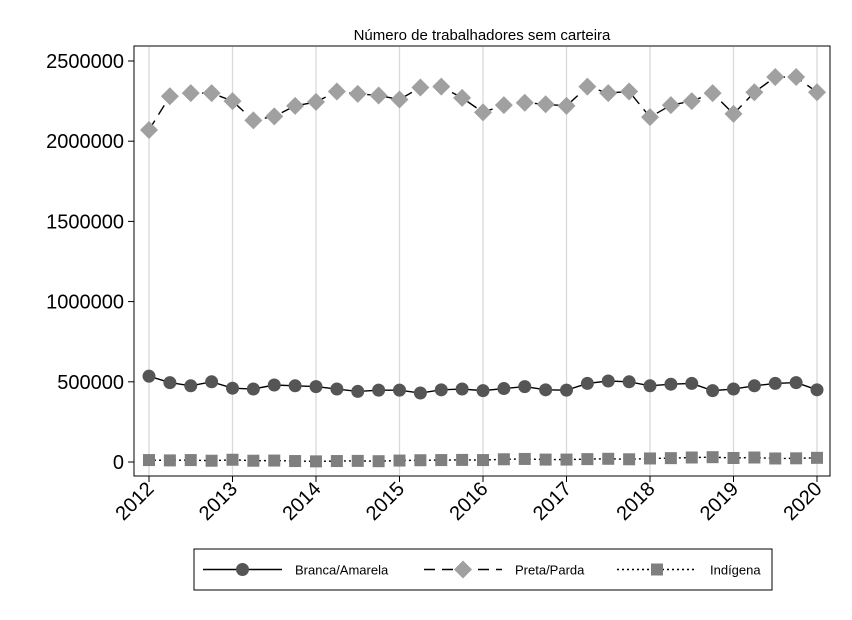 Image resolution: width=852 pixels, height=620 pixels. Describe the element at coordinates (135, 501) in the screenshot. I see `x-tick-label: 2012` at that location.